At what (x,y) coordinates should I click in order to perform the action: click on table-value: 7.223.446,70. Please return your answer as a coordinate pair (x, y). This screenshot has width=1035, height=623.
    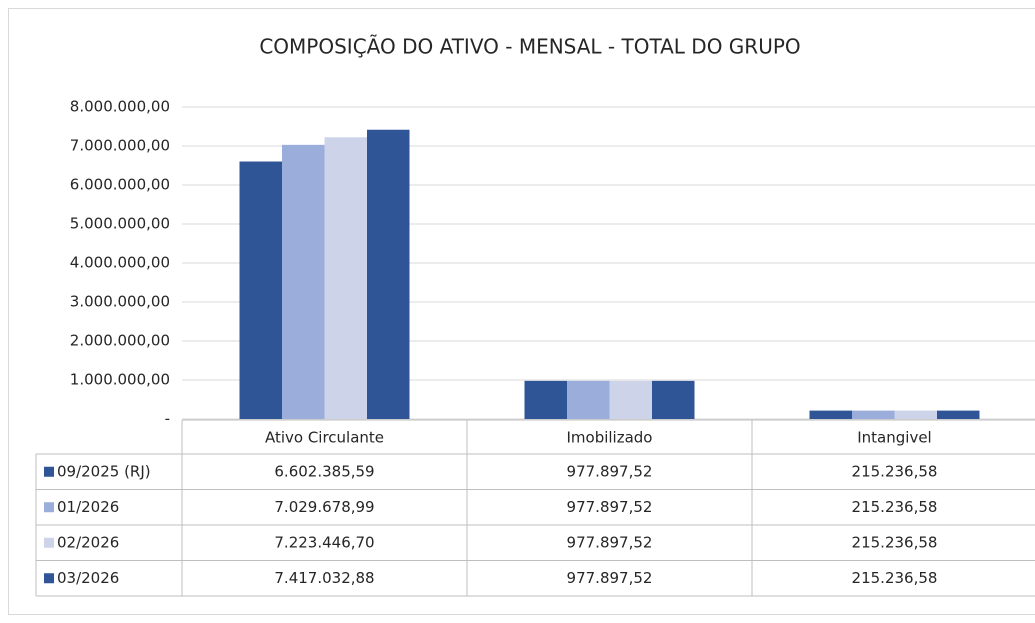
    Looking at the image, I should click on (324, 542).